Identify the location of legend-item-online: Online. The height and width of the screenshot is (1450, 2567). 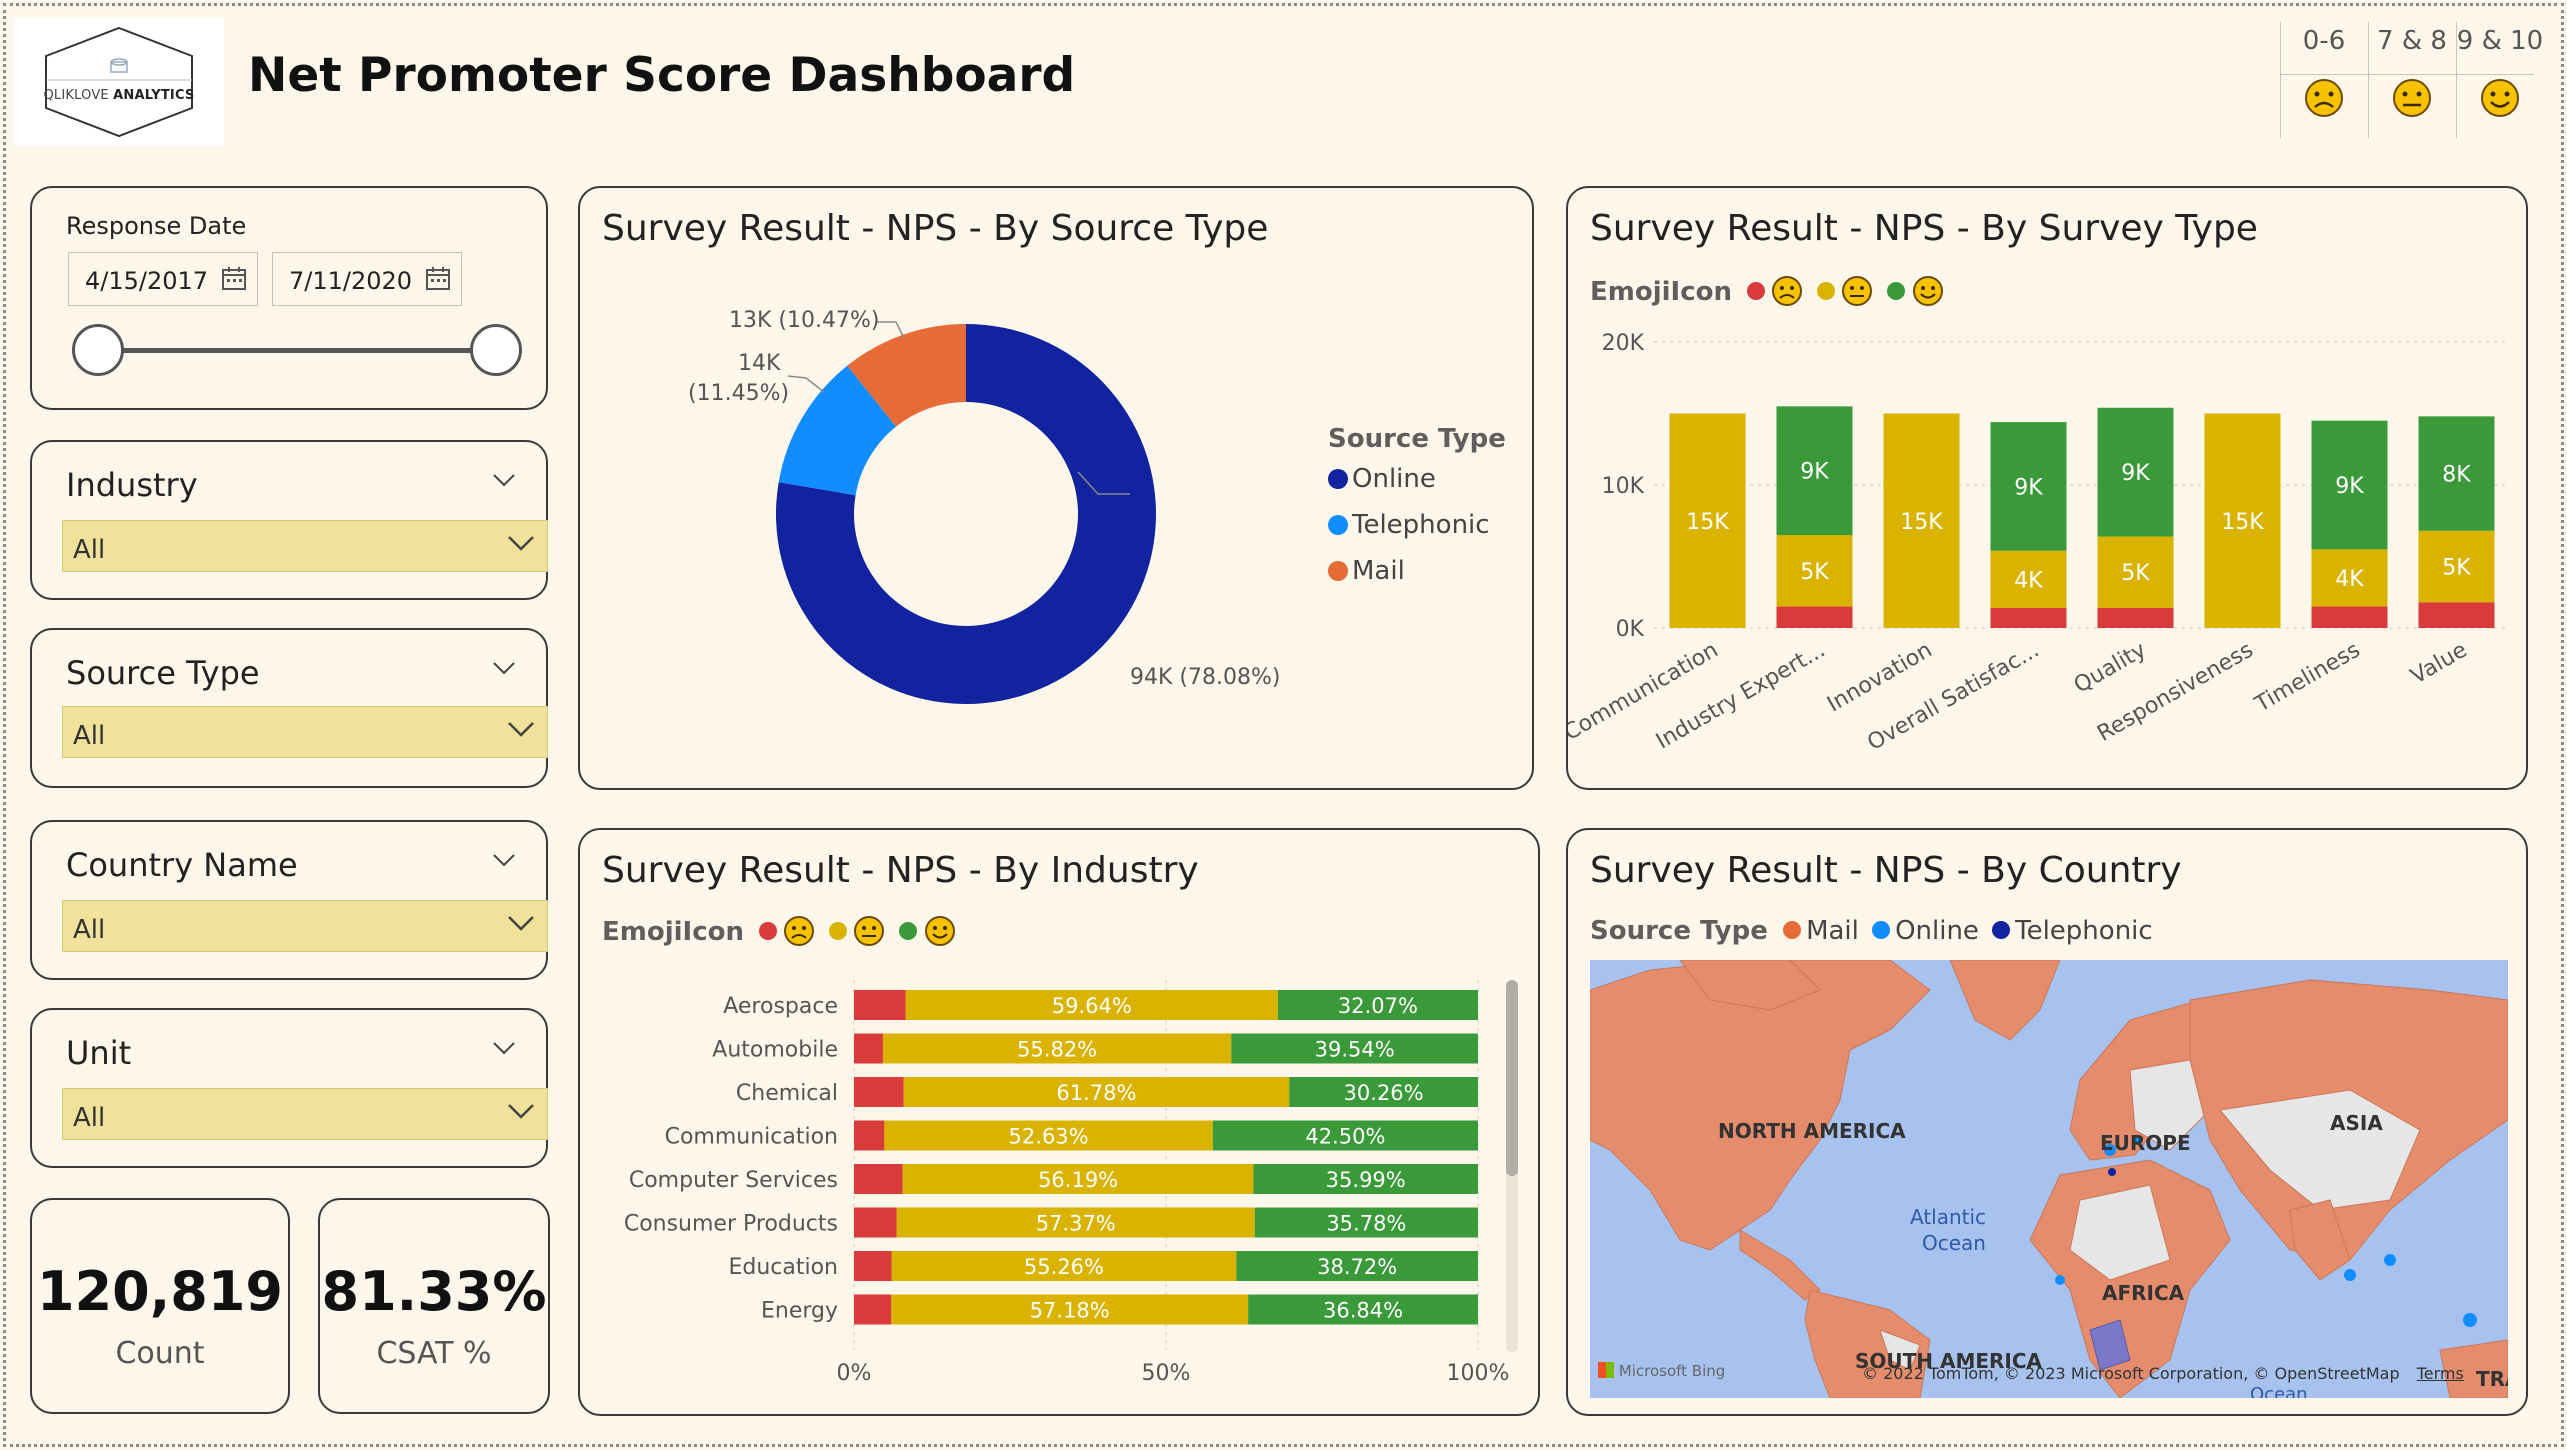
(1417, 479).